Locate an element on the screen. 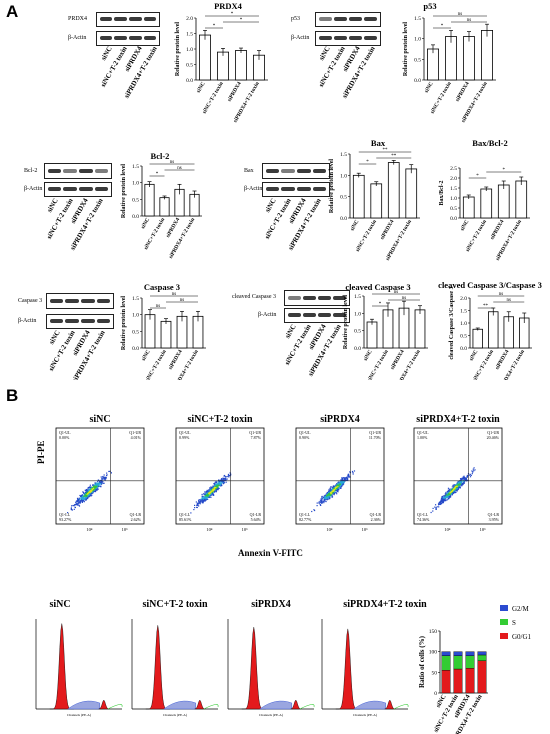 This screenshot has height=734, width=550. quadrant-percent: 93.27% is located at coordinates (65, 519).